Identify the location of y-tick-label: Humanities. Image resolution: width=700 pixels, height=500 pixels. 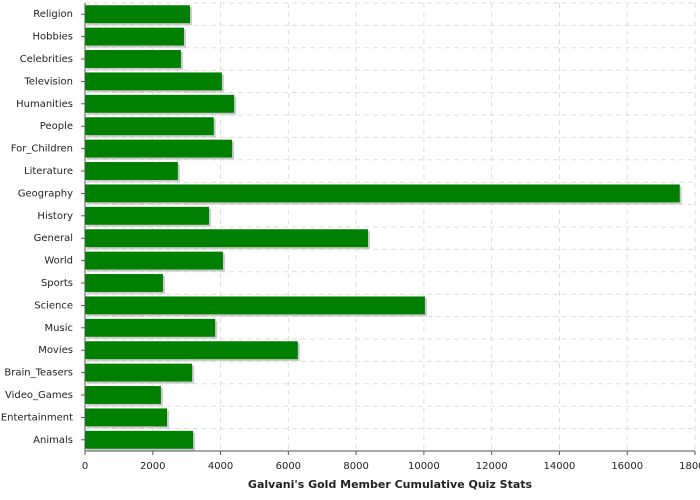
(44, 104).